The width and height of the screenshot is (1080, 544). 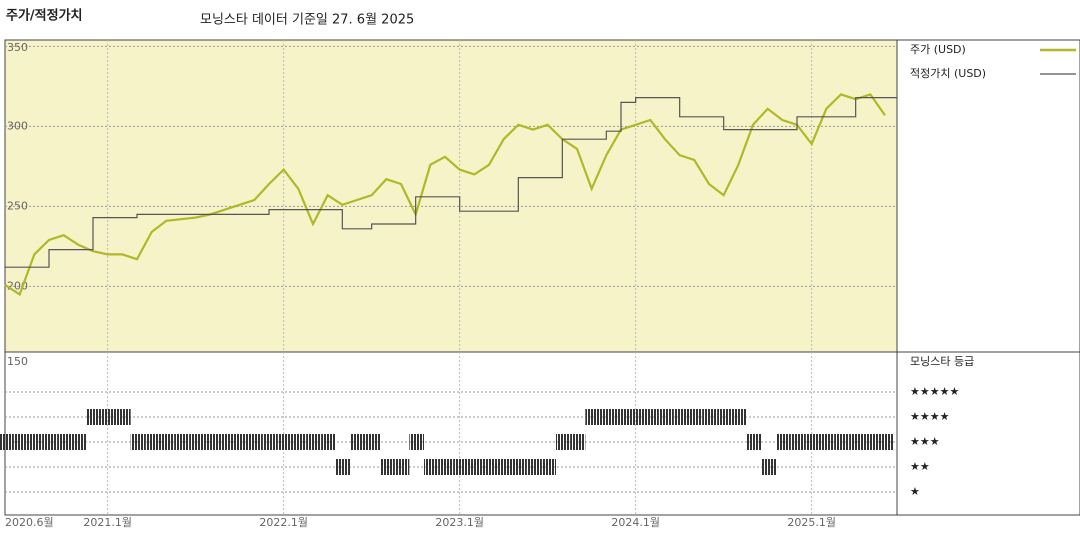 I want to click on y-tick-label: 250, so click(x=17, y=205).